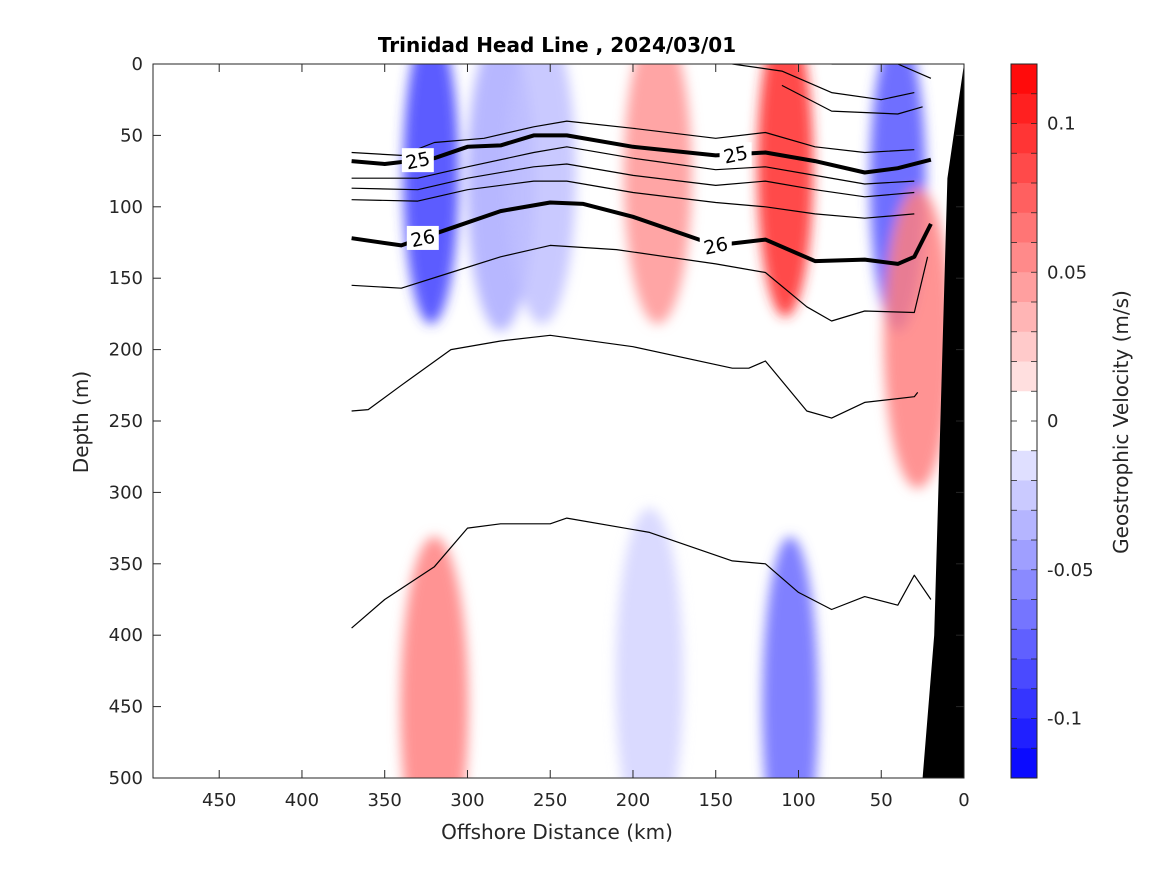 This screenshot has height=875, width=1167. What do you see at coordinates (385, 800) in the screenshot?
I see `x-tick-label: 350` at bounding box center [385, 800].